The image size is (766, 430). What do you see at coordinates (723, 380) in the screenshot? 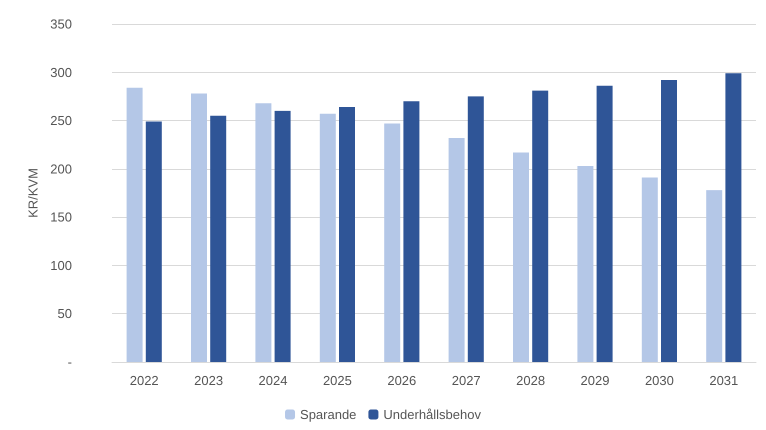
I see `x-tick-label: 2031` at bounding box center [723, 380].